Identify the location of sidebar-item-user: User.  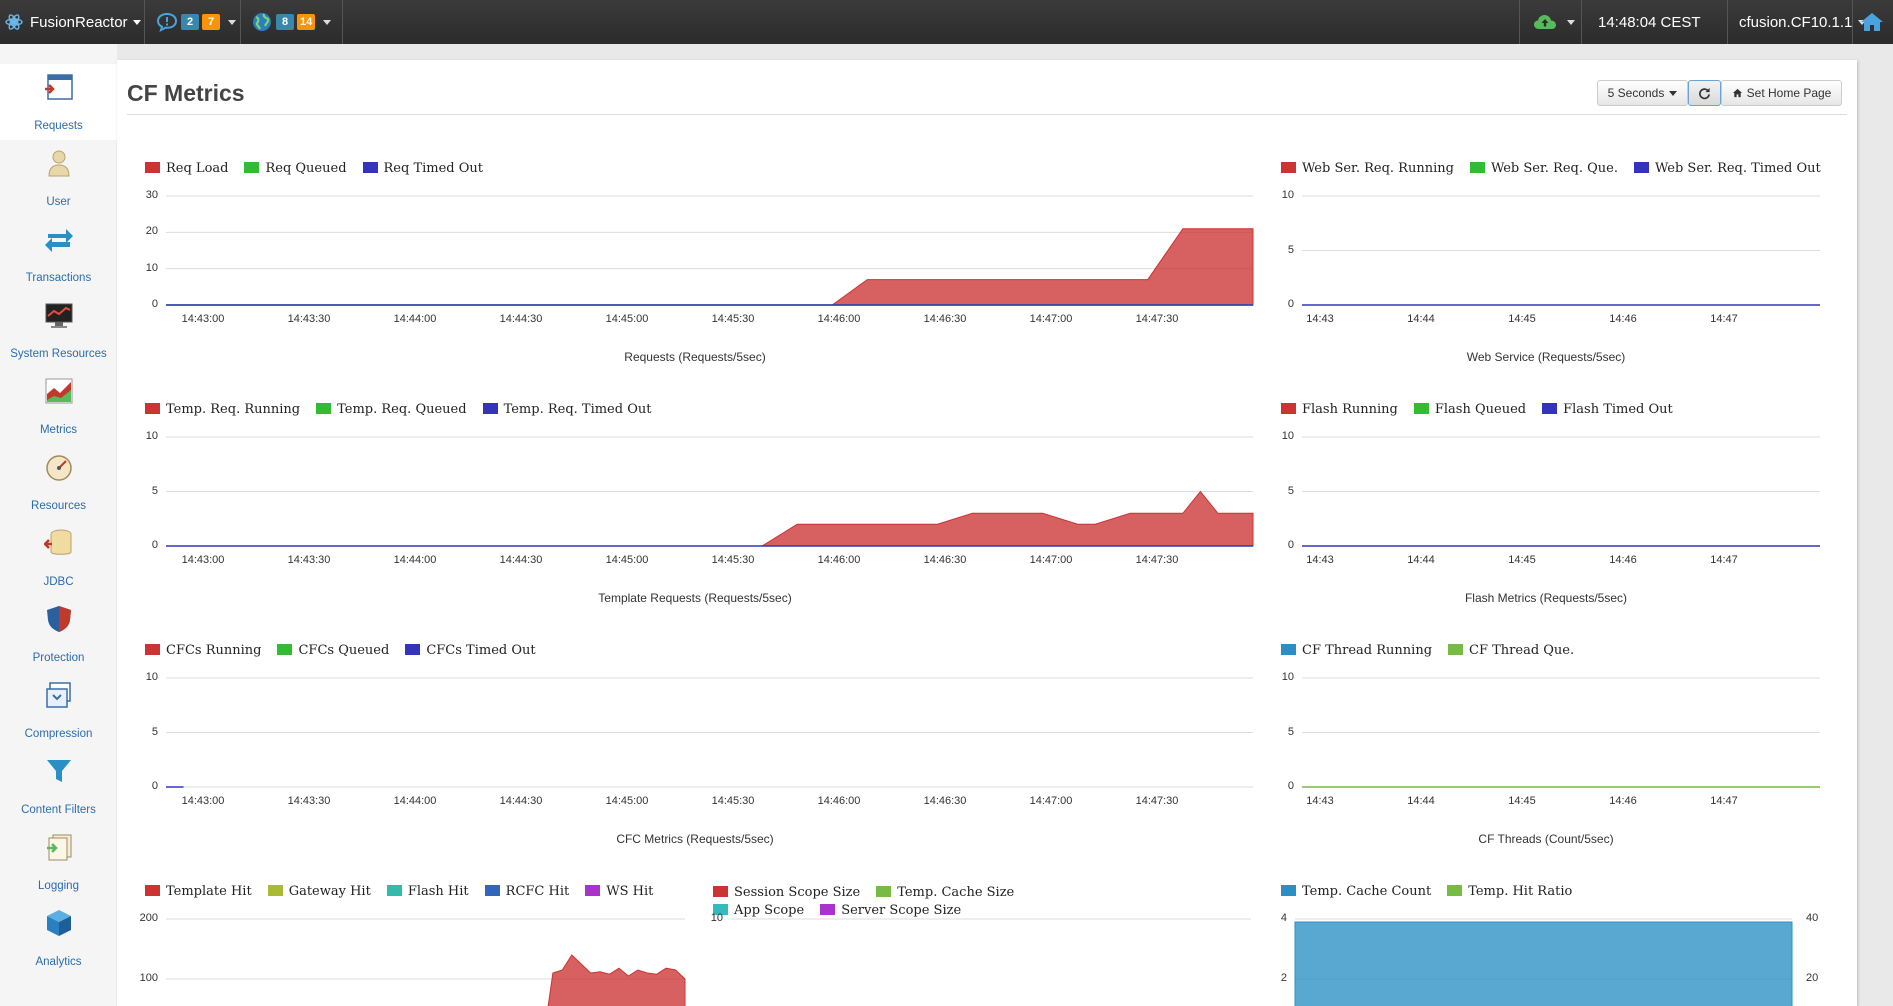
(58, 178).